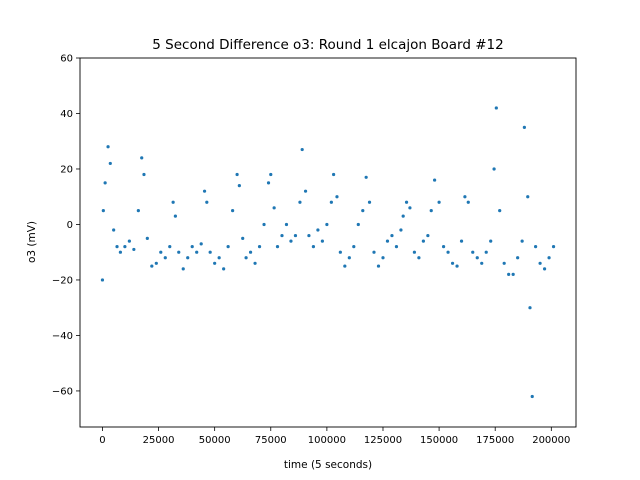 Image resolution: width=640 pixels, height=480 pixels. What do you see at coordinates (62, 280) in the screenshot?
I see `y-tick-label: −20` at bounding box center [62, 280].